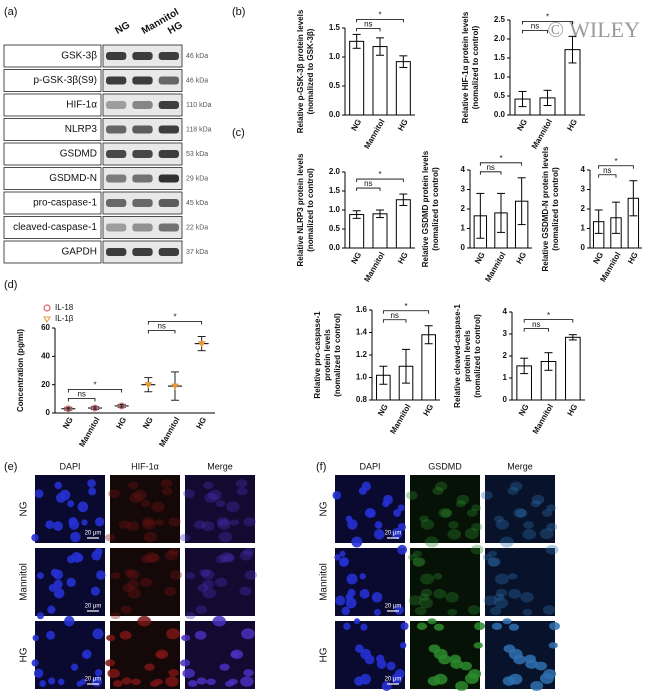 This screenshot has height=694, width=650. Describe the element at coordinates (379, 14) in the screenshot. I see `significance-label: *` at that location.